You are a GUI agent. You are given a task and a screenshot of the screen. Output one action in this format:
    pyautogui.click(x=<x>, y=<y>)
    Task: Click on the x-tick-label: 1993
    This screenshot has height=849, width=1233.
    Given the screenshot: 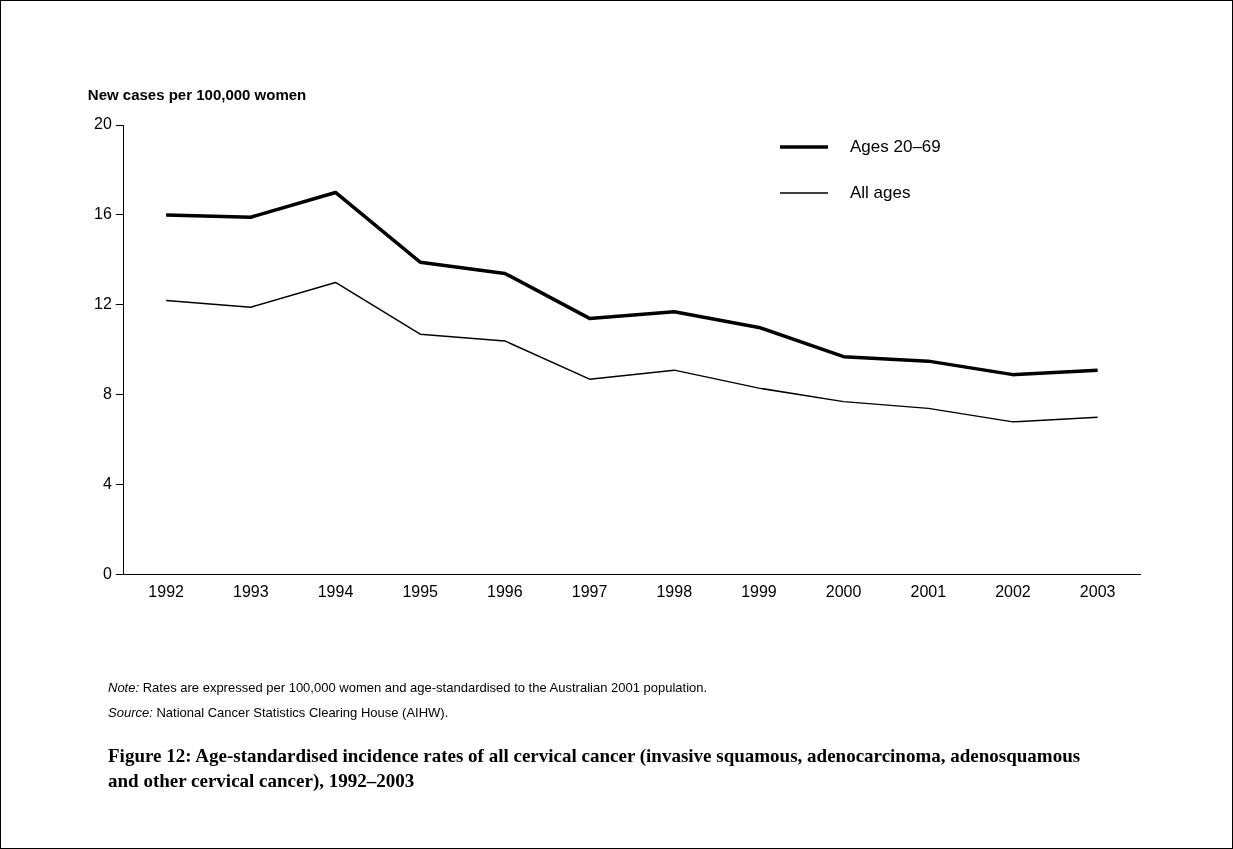 What is the action you would take?
    pyautogui.click(x=251, y=591)
    